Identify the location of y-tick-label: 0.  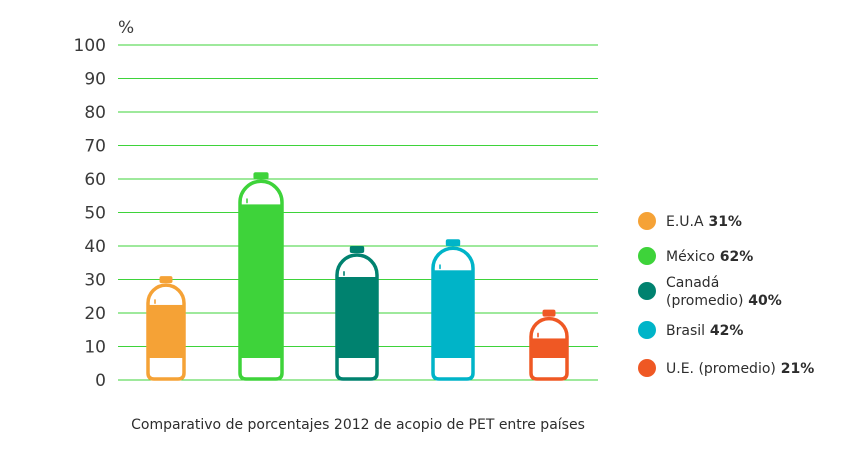
(100, 381).